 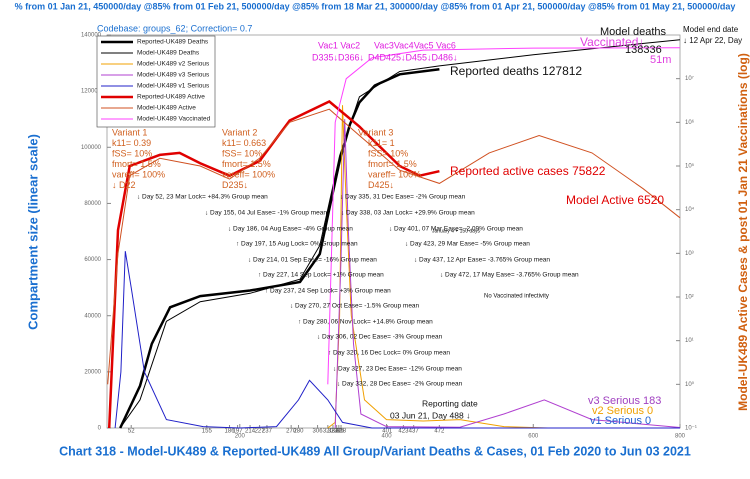 I want to click on end-label: Model deaths, so click(x=633, y=32).